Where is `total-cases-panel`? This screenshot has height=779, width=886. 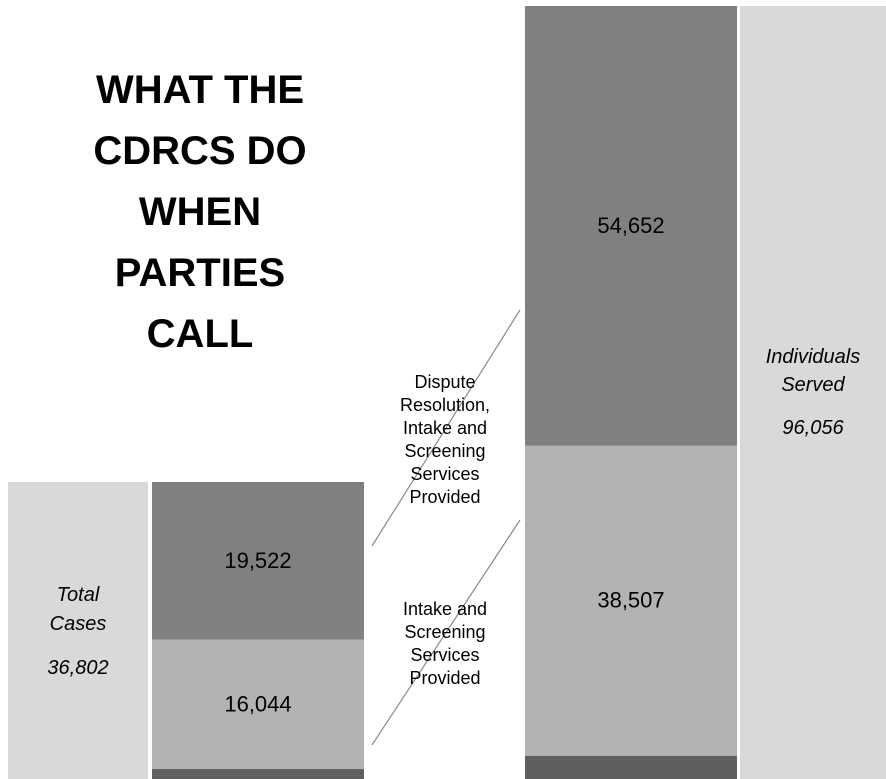
total-cases-panel is located at coordinates (78, 630).